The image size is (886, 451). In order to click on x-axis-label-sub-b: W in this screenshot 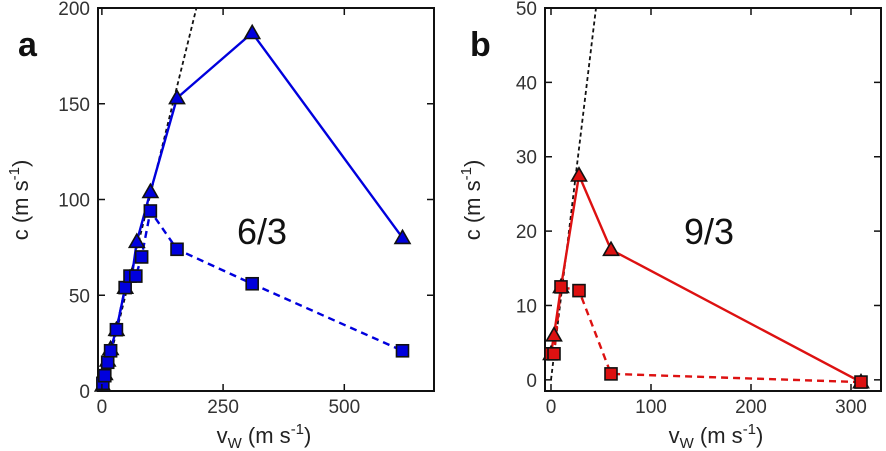, I will do `click(687, 443)`.